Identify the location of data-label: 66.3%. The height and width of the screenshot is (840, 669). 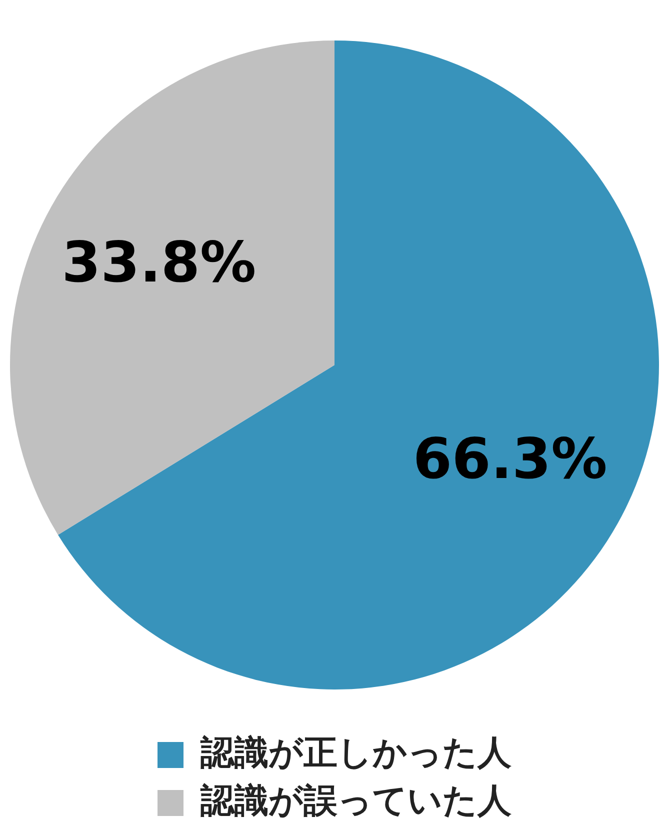
(510, 459).